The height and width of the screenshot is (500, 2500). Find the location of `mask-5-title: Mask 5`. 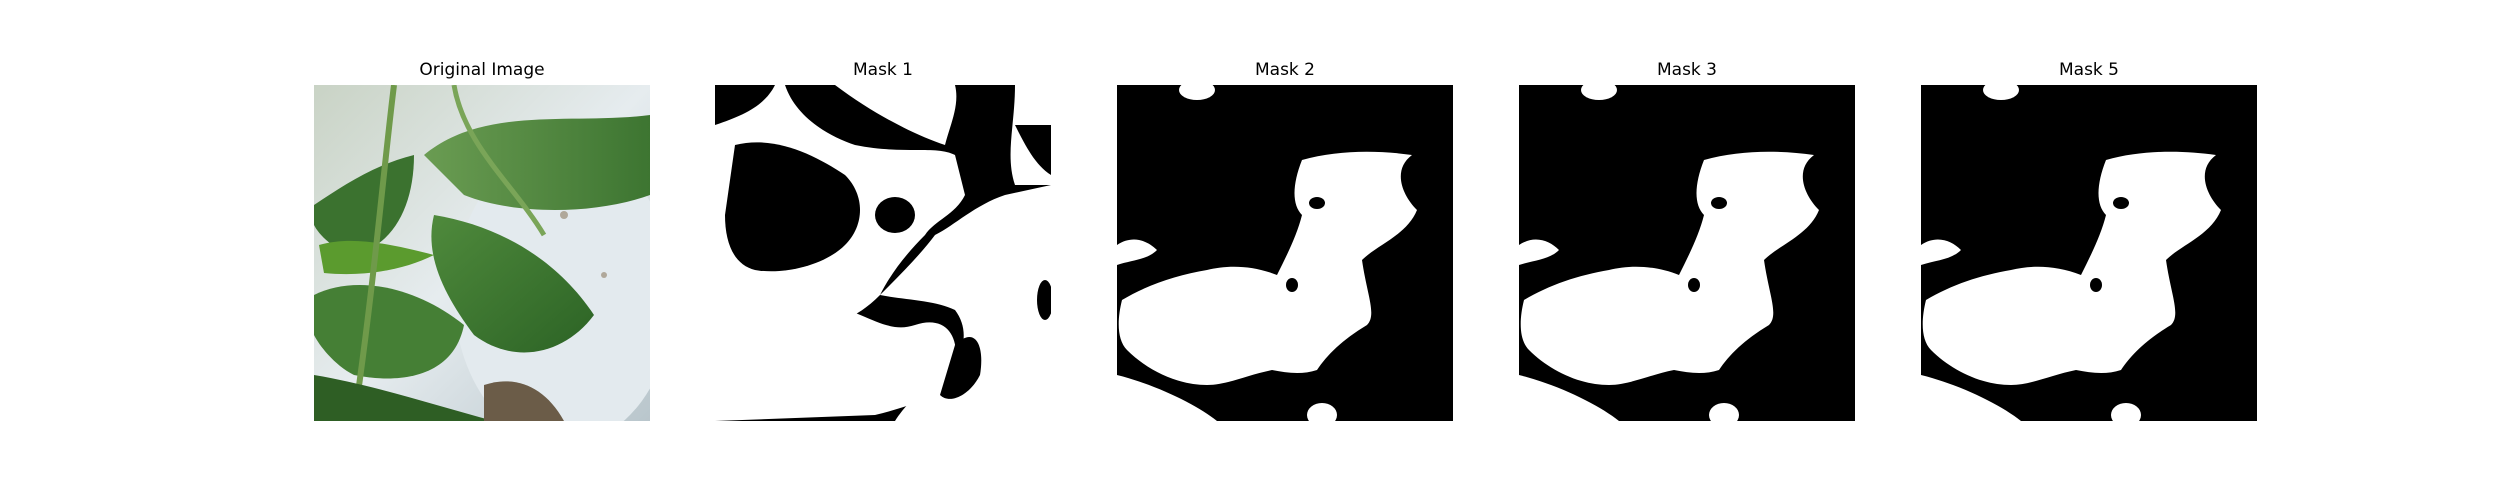

mask-5-title: Mask 5 is located at coordinates (2088, 70).